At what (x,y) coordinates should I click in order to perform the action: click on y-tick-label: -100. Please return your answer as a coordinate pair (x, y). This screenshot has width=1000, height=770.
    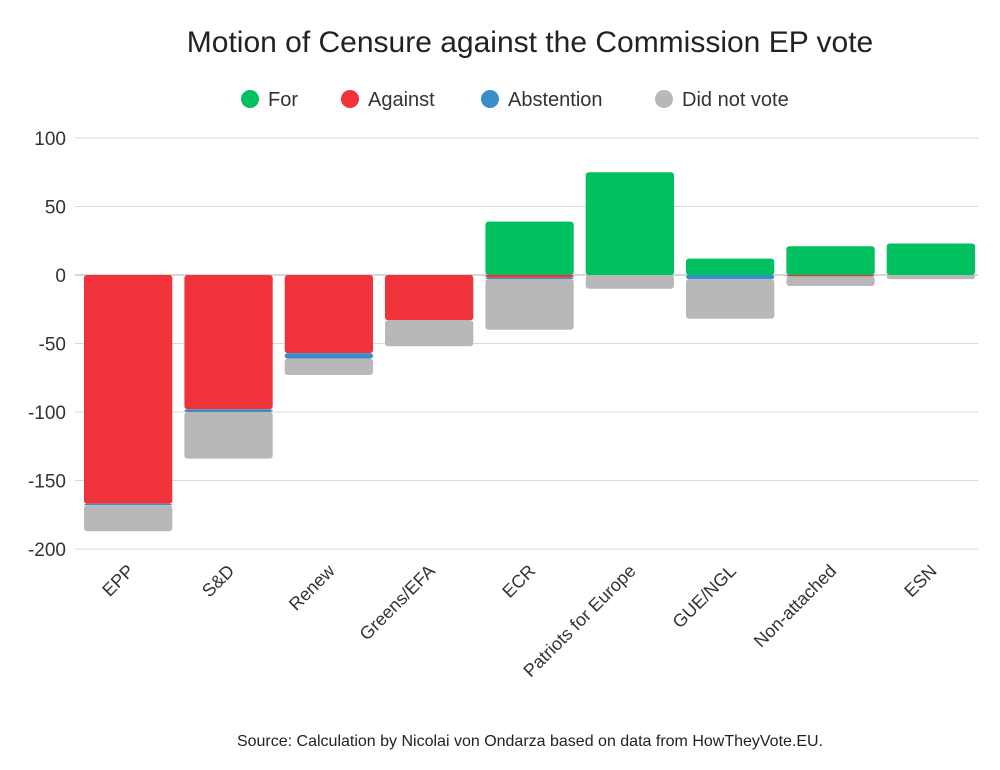
    Looking at the image, I should click on (47, 413).